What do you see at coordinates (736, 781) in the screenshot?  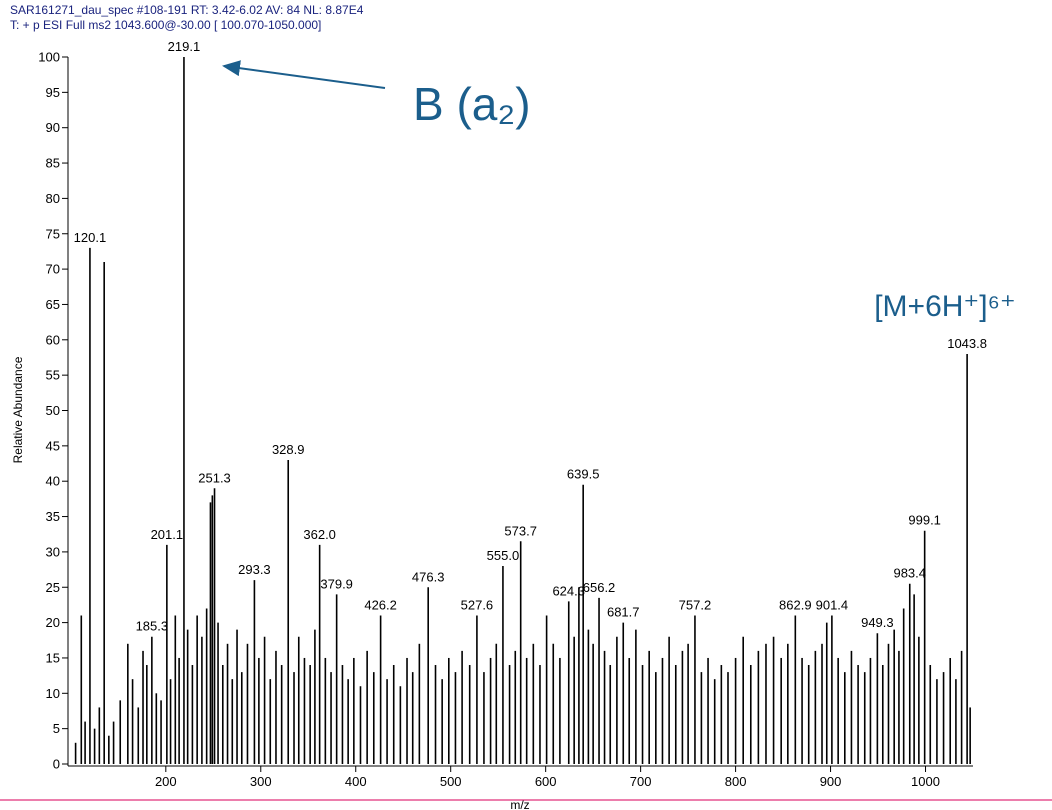 I see `x-tick-label: 800` at bounding box center [736, 781].